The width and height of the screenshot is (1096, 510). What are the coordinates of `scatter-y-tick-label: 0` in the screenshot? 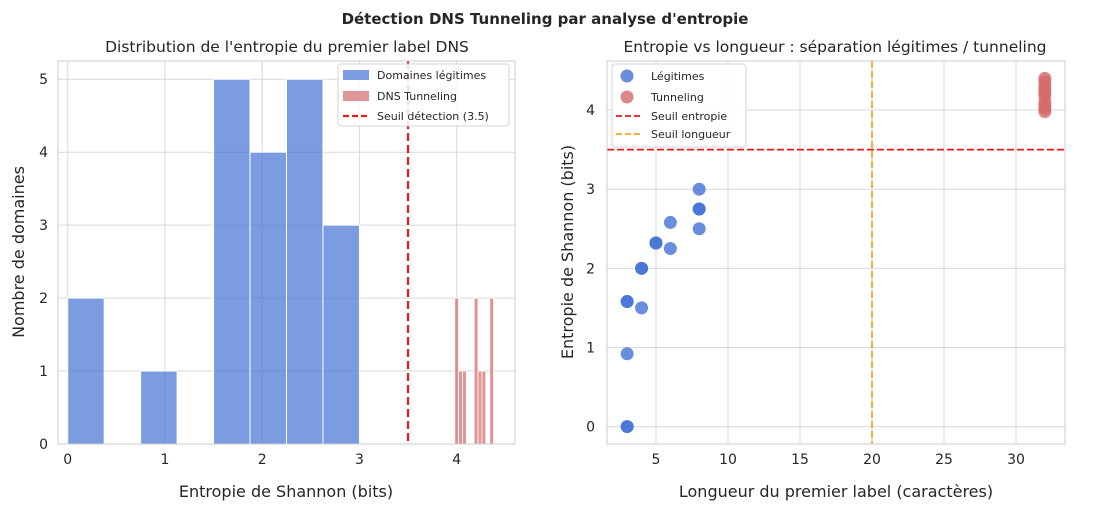 It's located at (590, 428).